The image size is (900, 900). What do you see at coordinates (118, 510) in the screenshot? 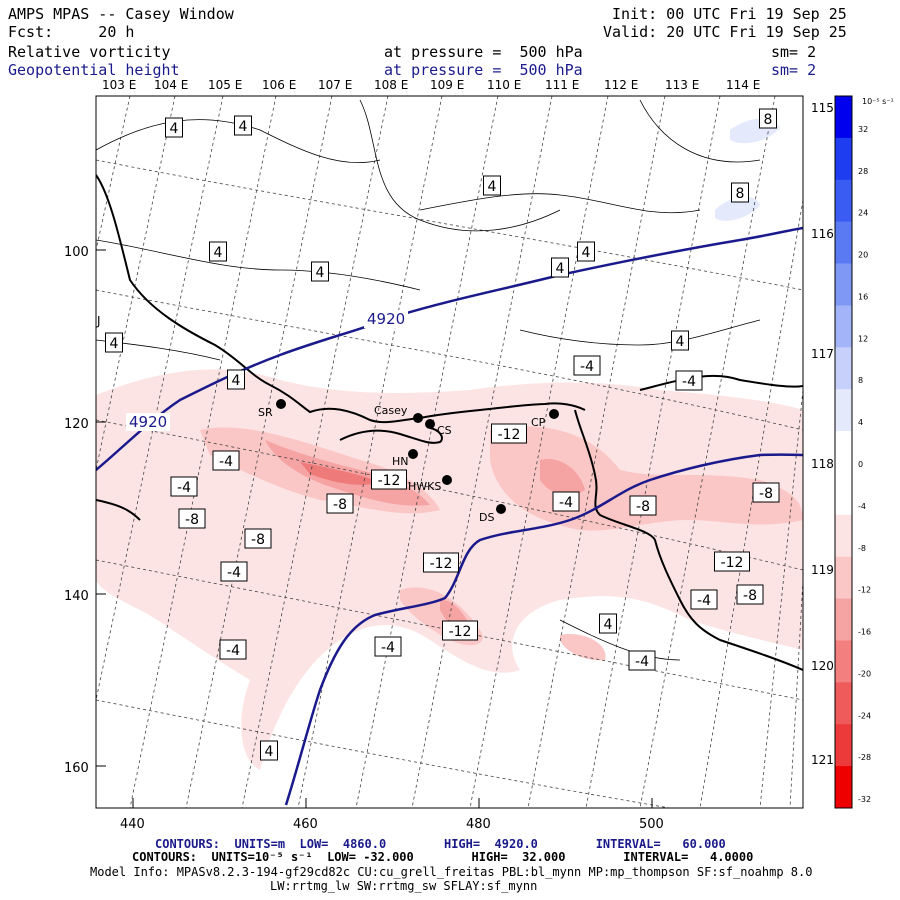
I see `ice-edge-west` at bounding box center [118, 510].